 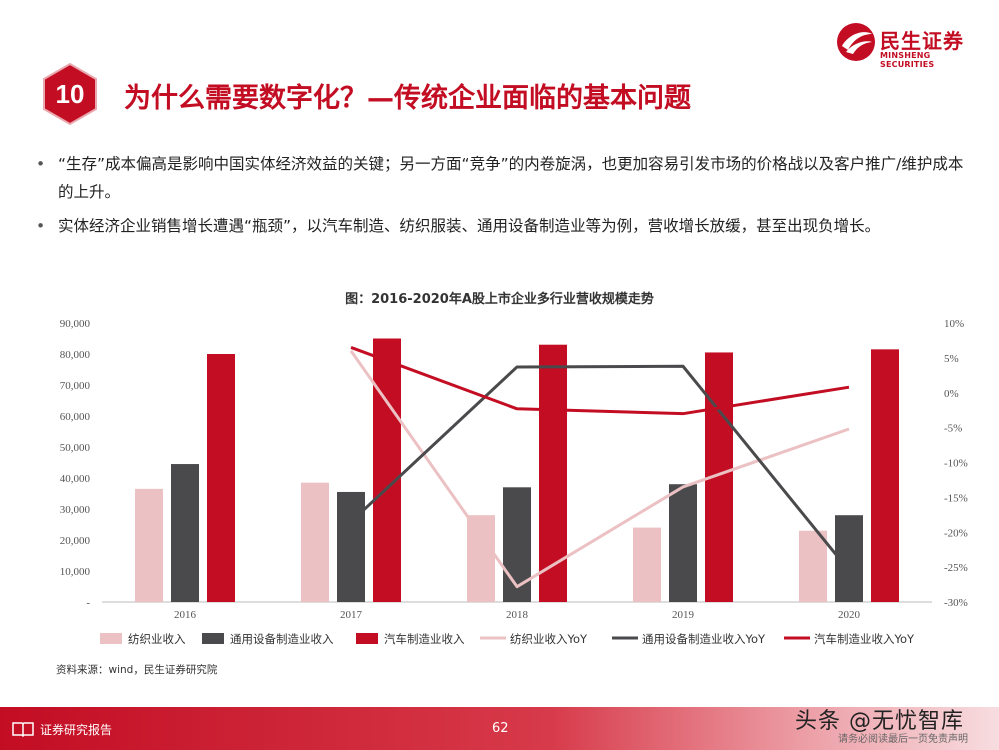 I want to click on section-badge-icon, so click(x=70, y=94).